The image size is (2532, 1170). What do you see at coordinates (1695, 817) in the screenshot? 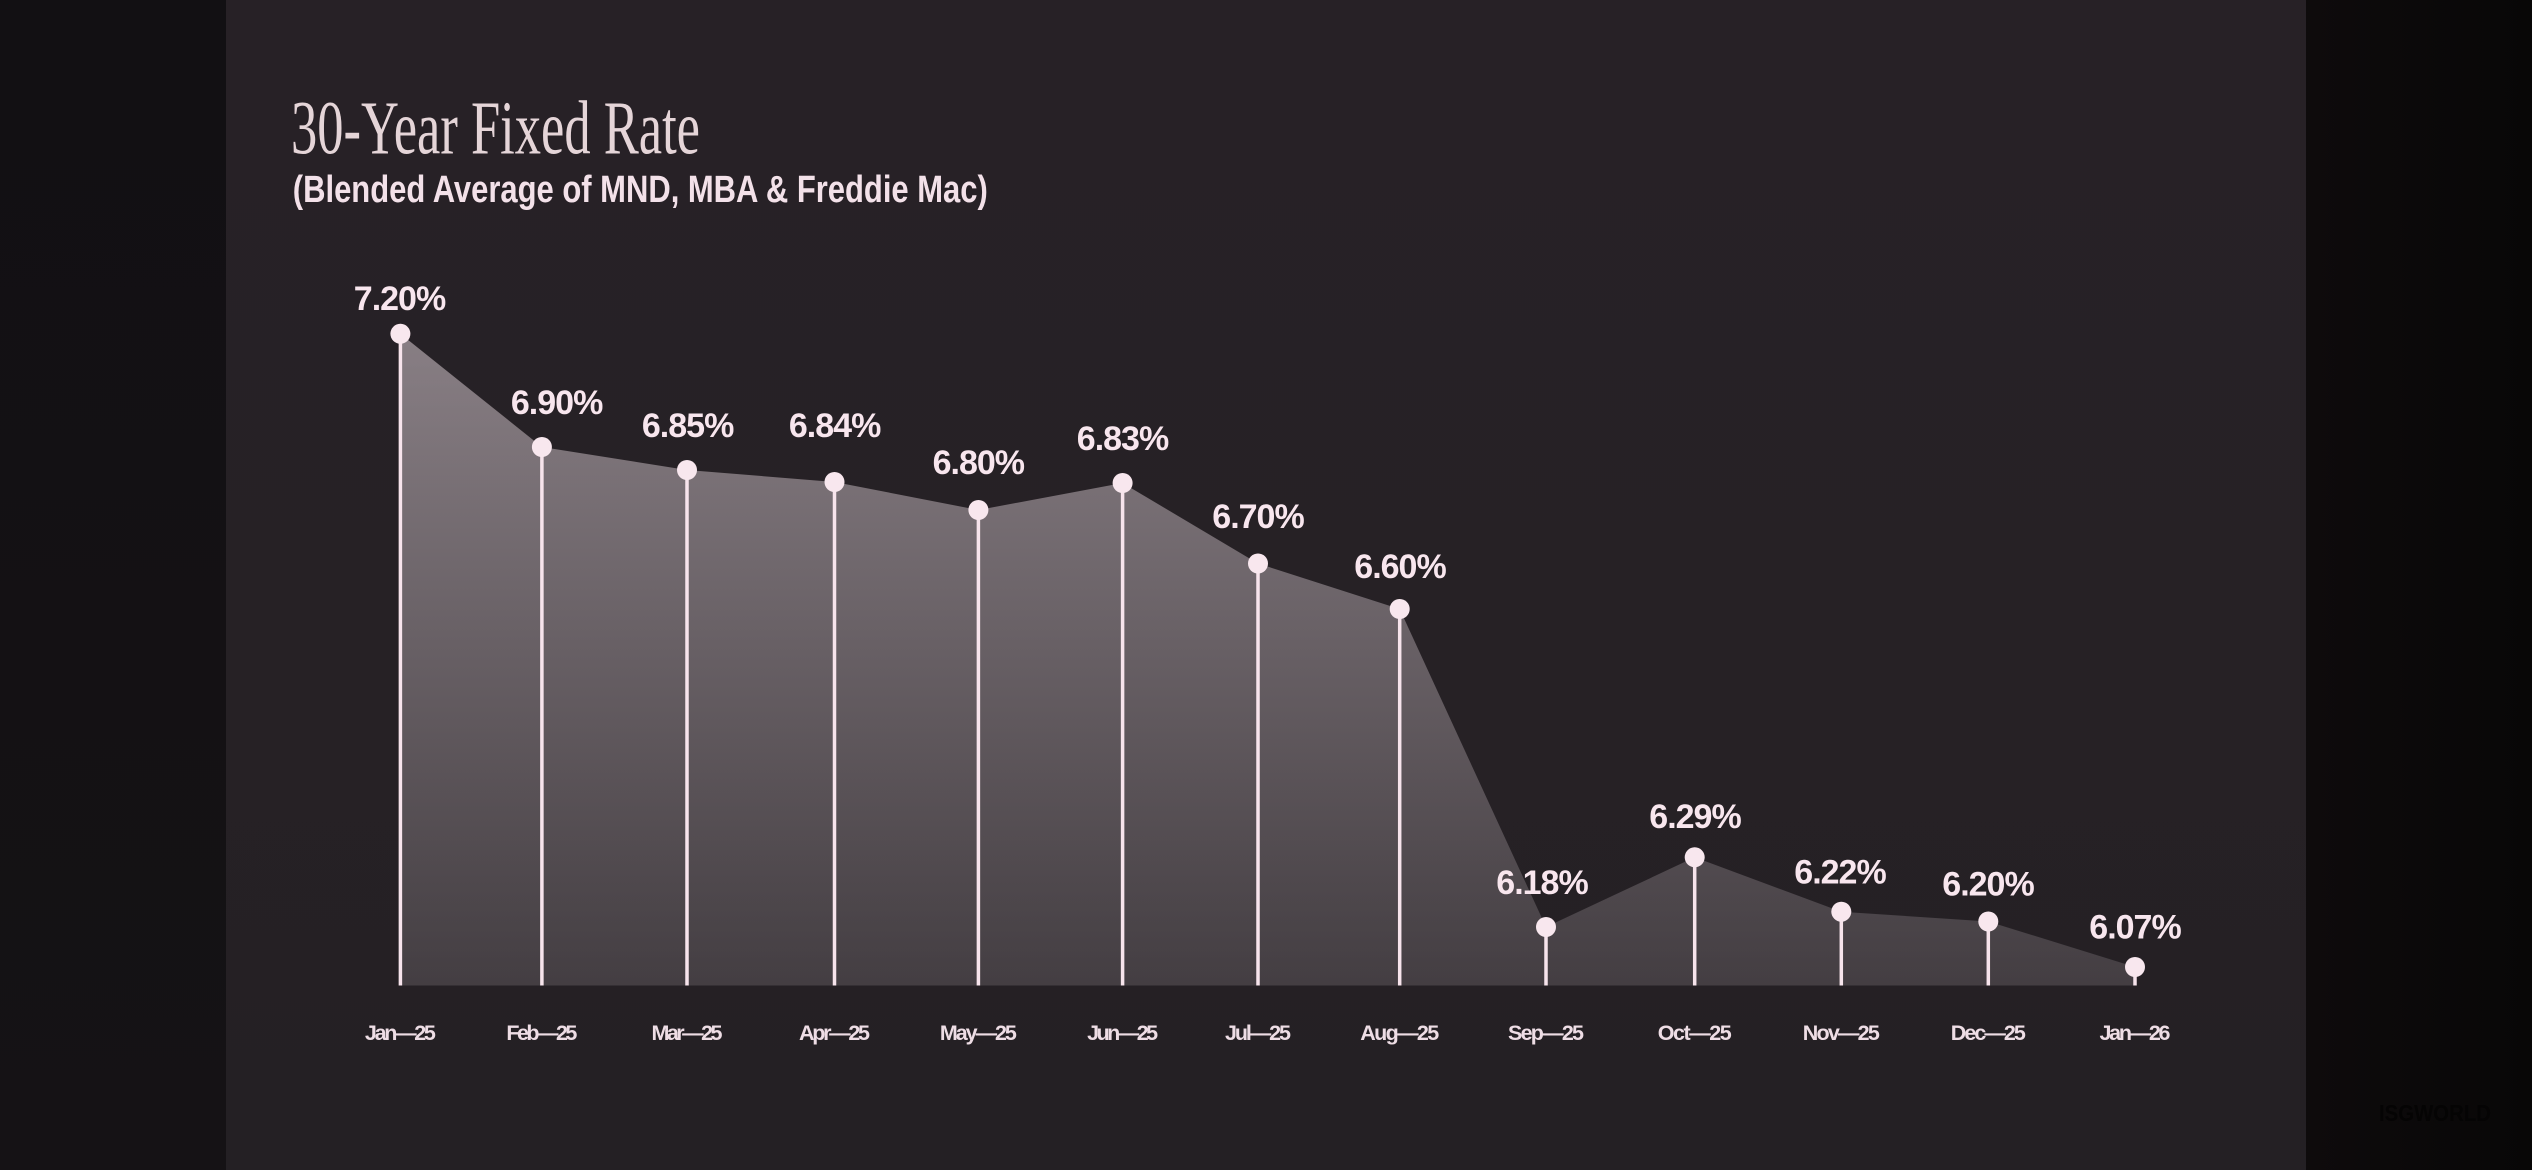
I see `svg-text: 6.29%` at bounding box center [1695, 817].